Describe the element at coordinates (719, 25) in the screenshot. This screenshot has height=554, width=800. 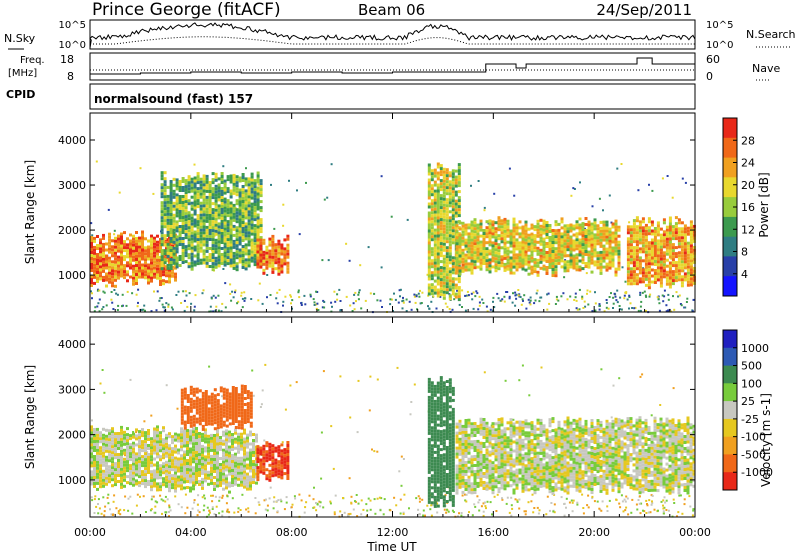
I see `noise-right-tick-top: 10^5` at that location.